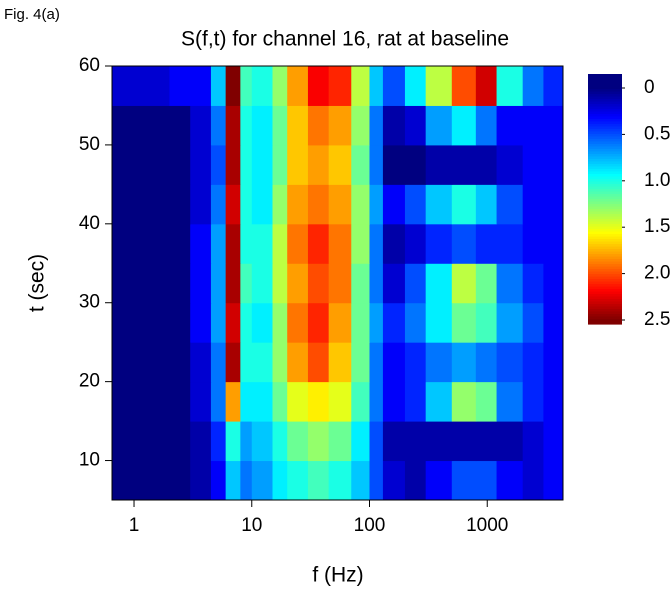 The image size is (671, 592). What do you see at coordinates (370, 525) in the screenshot?
I see `x-tick-label: 100` at bounding box center [370, 525].